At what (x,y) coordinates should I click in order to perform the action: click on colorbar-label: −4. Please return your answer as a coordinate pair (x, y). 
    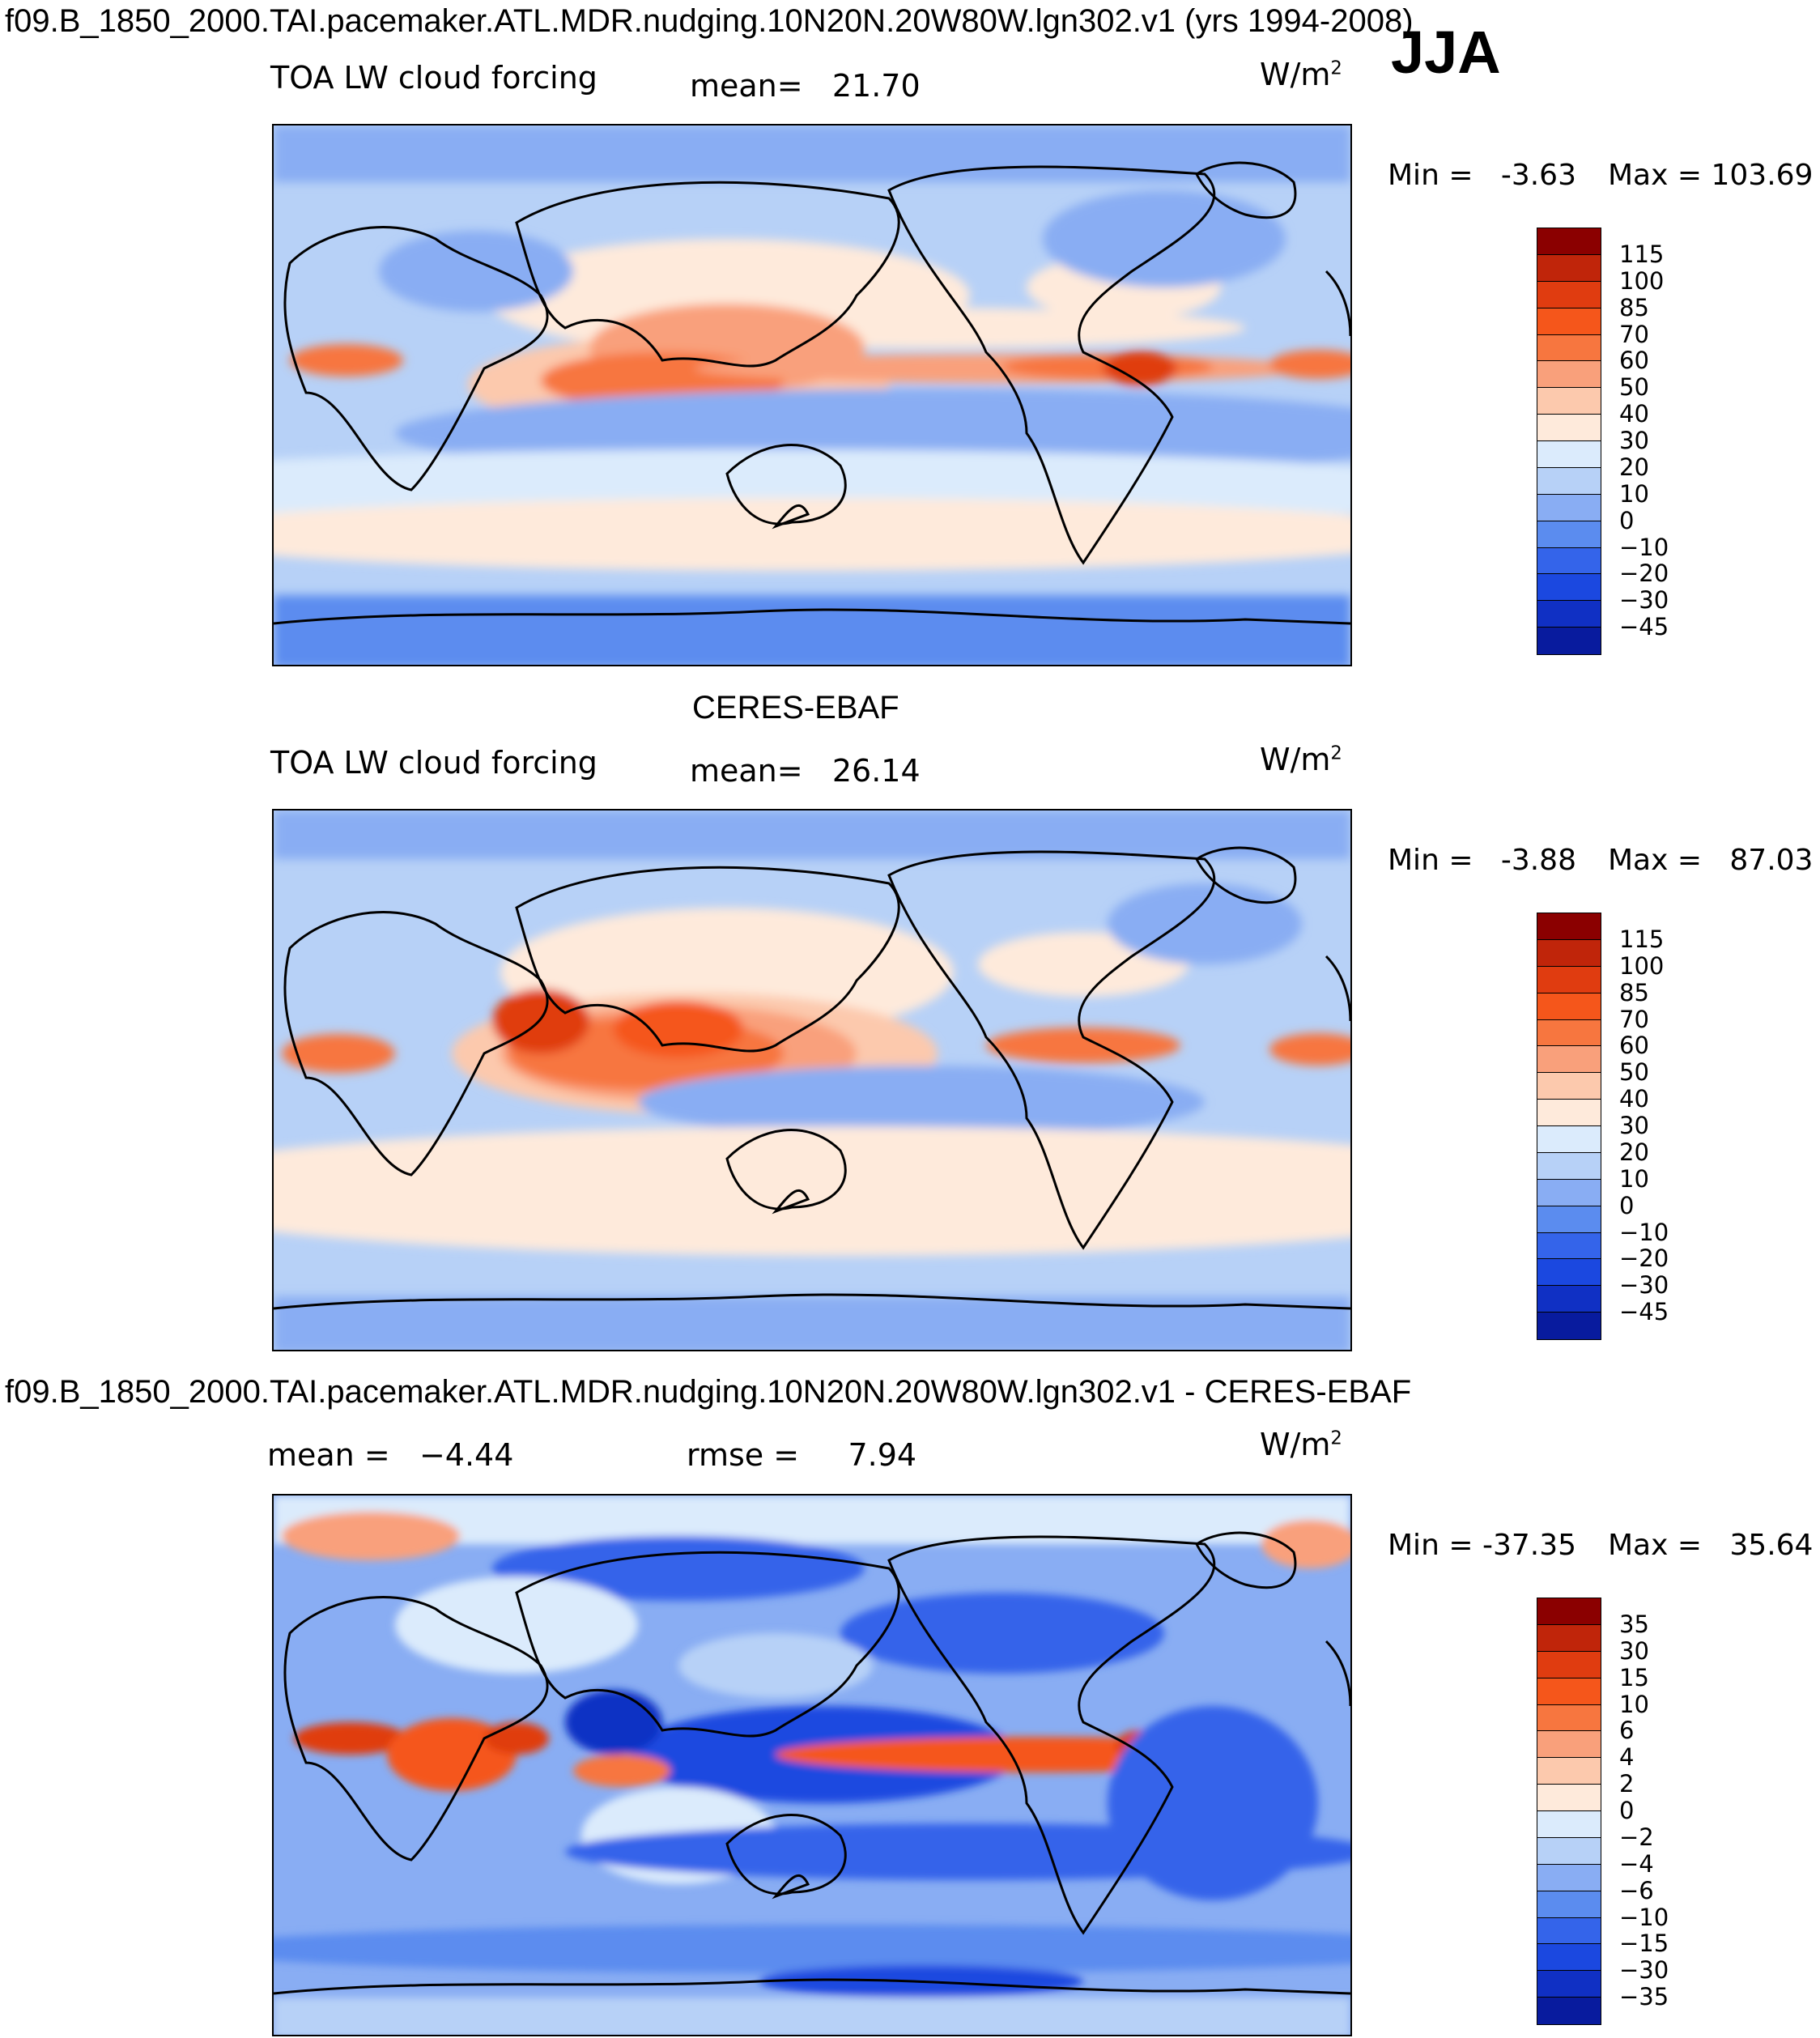
    Looking at the image, I should click on (1637, 1863).